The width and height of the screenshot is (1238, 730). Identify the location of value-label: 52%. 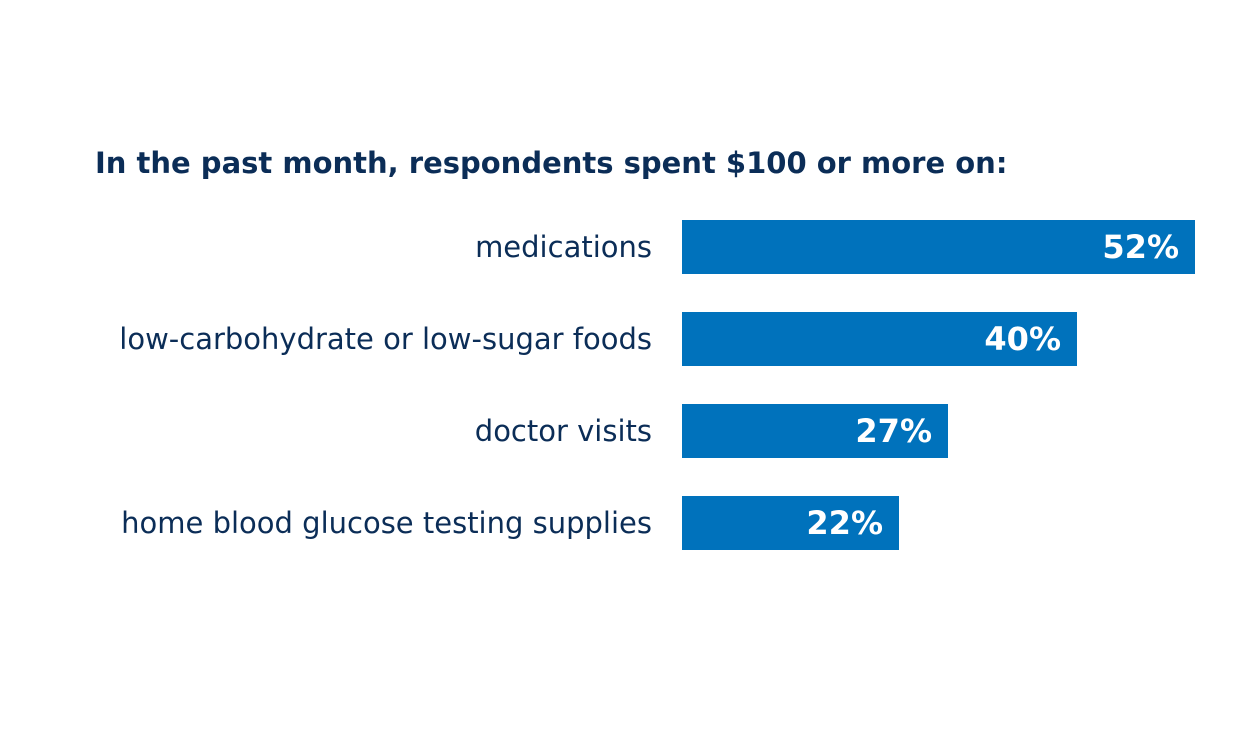
(1140, 247).